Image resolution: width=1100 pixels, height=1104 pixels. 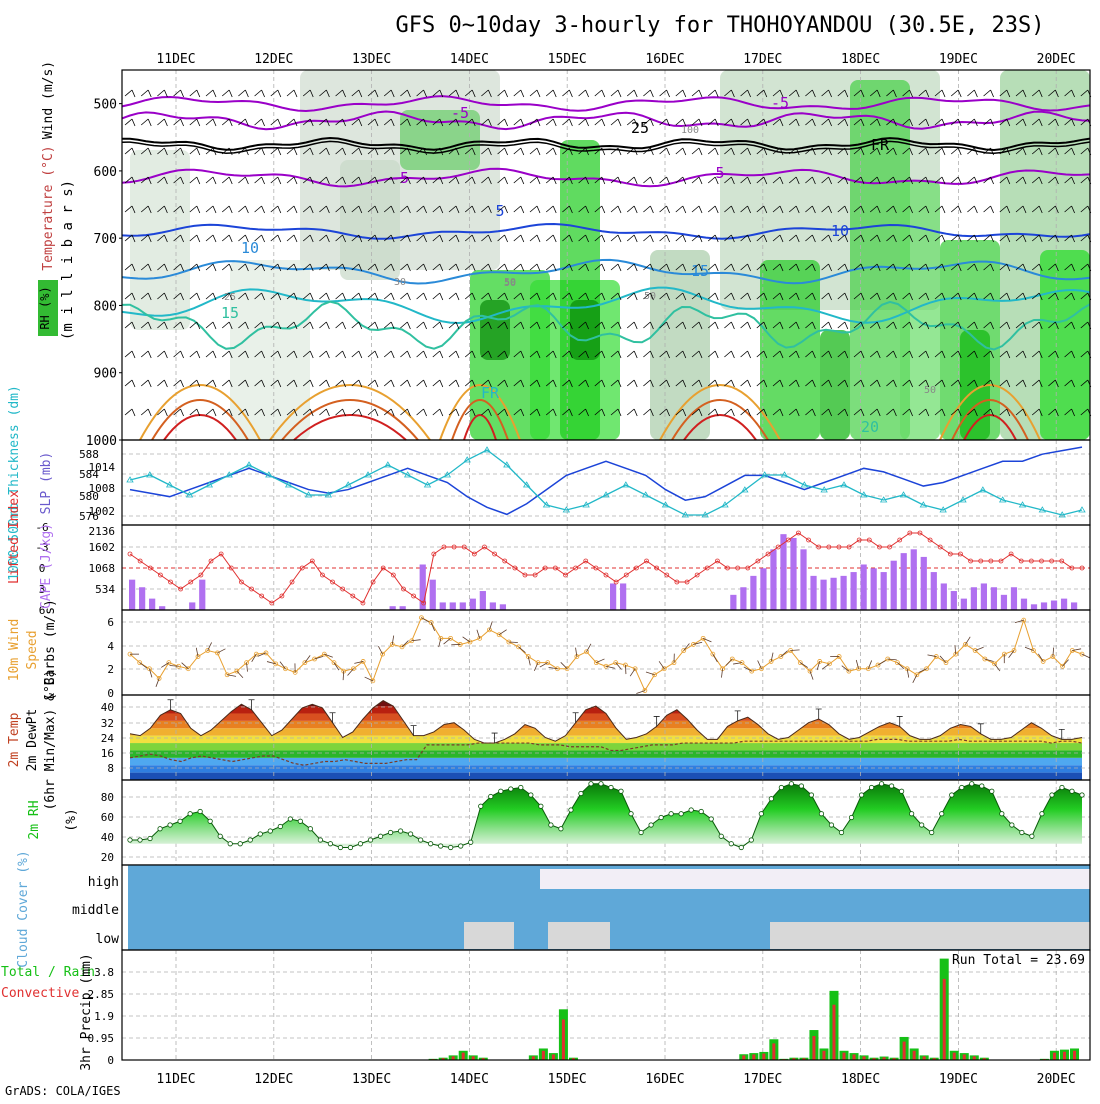 What do you see at coordinates (86, 1011) in the screenshot?
I see `y-axis-label-precip: 3hr Precip (mm)` at bounding box center [86, 1011].